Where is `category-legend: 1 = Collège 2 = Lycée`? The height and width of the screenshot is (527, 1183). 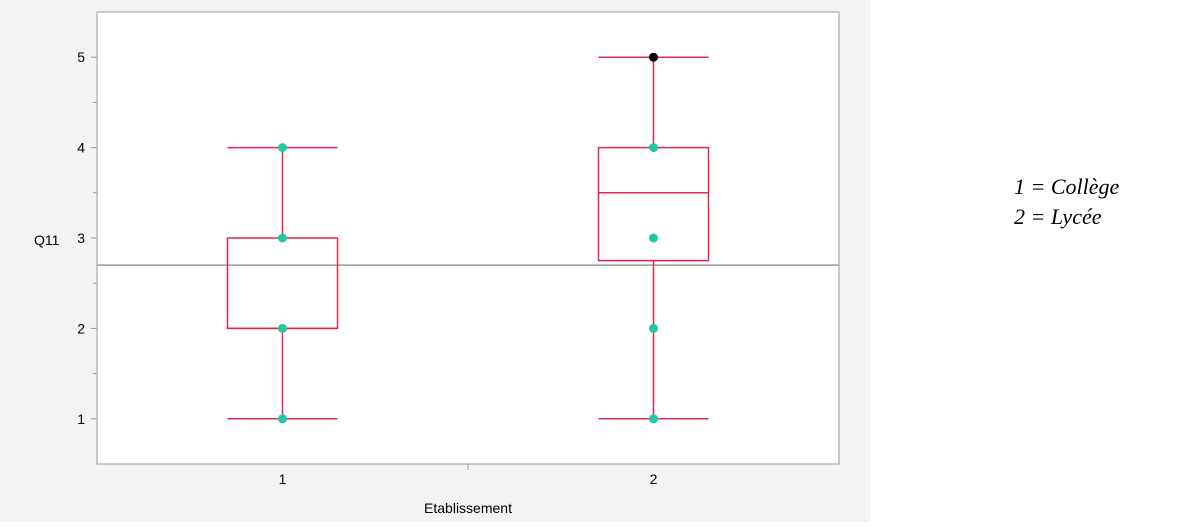 category-legend: 1 = Collège 2 = Lycée is located at coordinates (1096, 202).